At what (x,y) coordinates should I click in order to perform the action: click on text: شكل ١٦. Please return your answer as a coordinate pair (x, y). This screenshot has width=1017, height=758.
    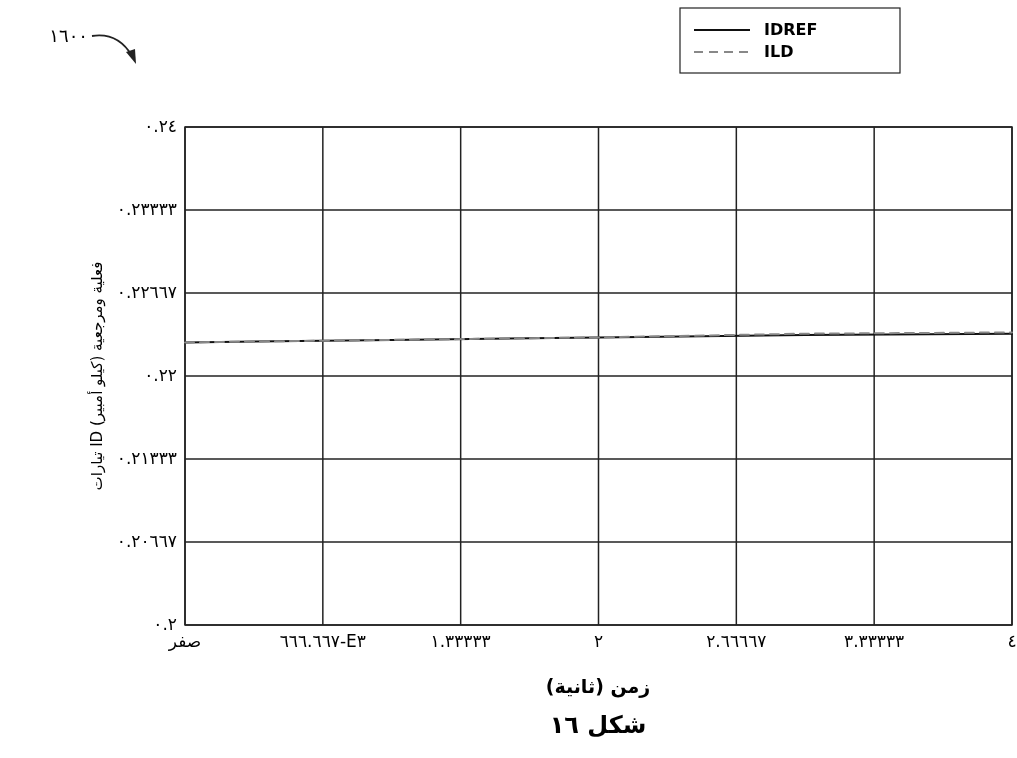
    Looking at the image, I should click on (598, 725).